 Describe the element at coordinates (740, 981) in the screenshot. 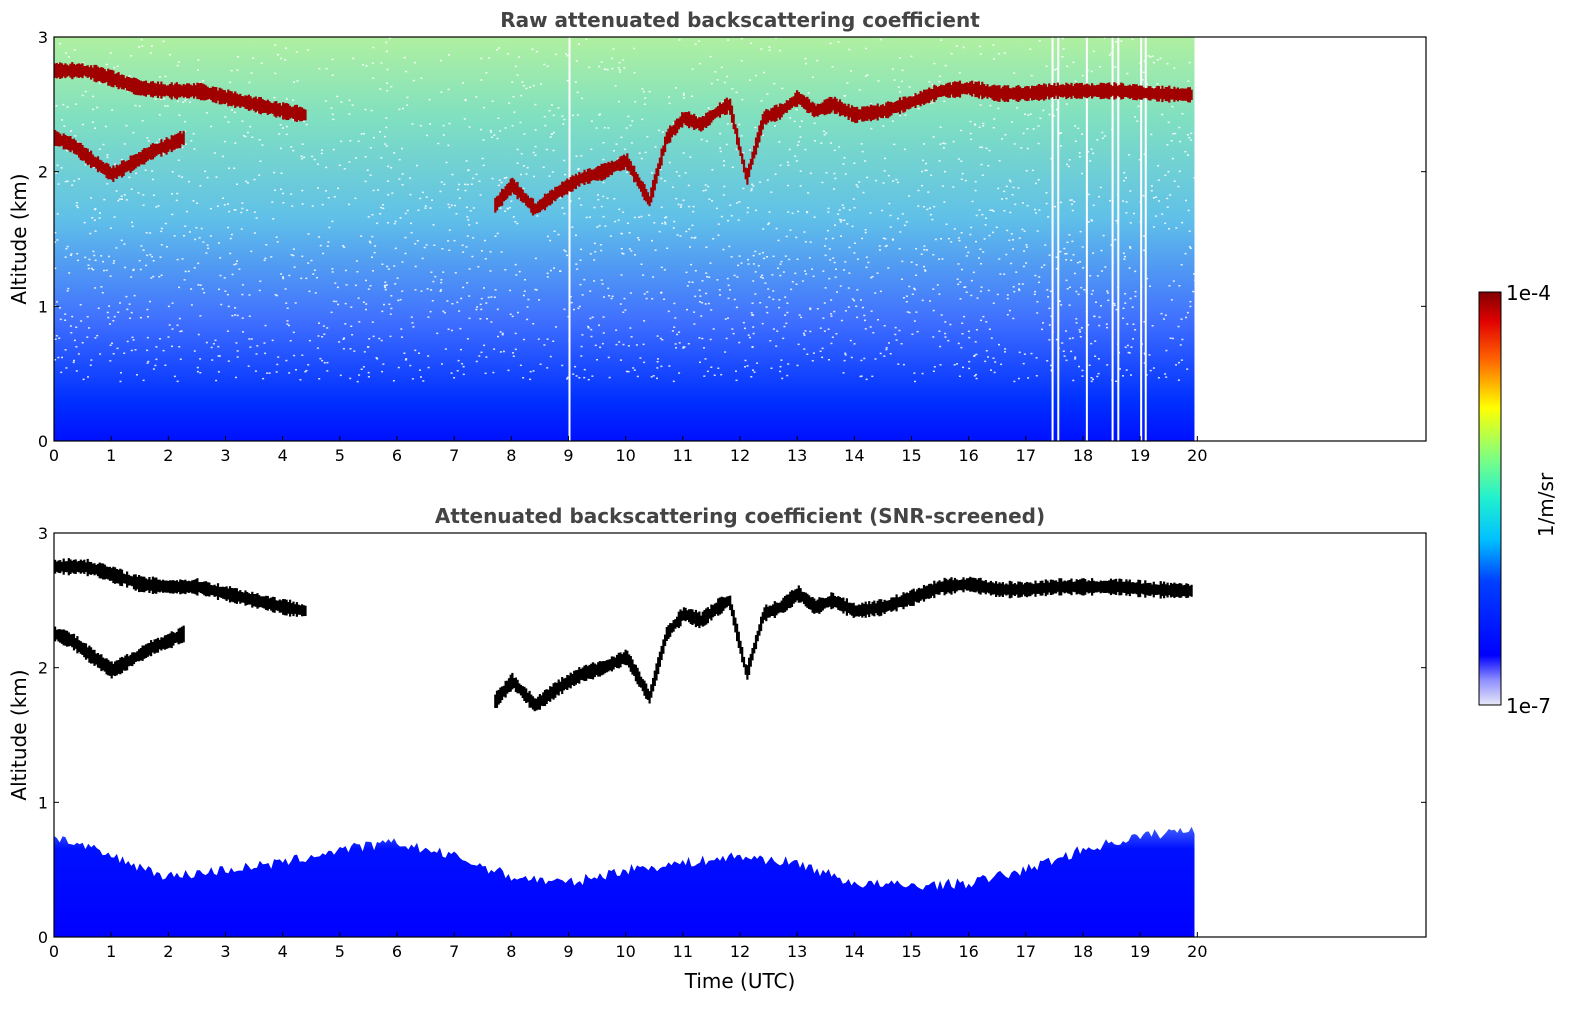

I see `x-axis-label: Time (UTC)` at that location.